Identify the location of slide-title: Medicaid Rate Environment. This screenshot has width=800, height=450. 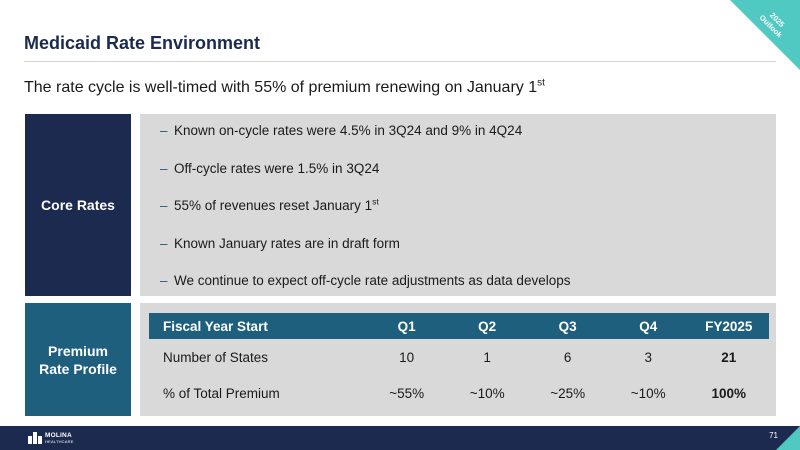
(142, 43).